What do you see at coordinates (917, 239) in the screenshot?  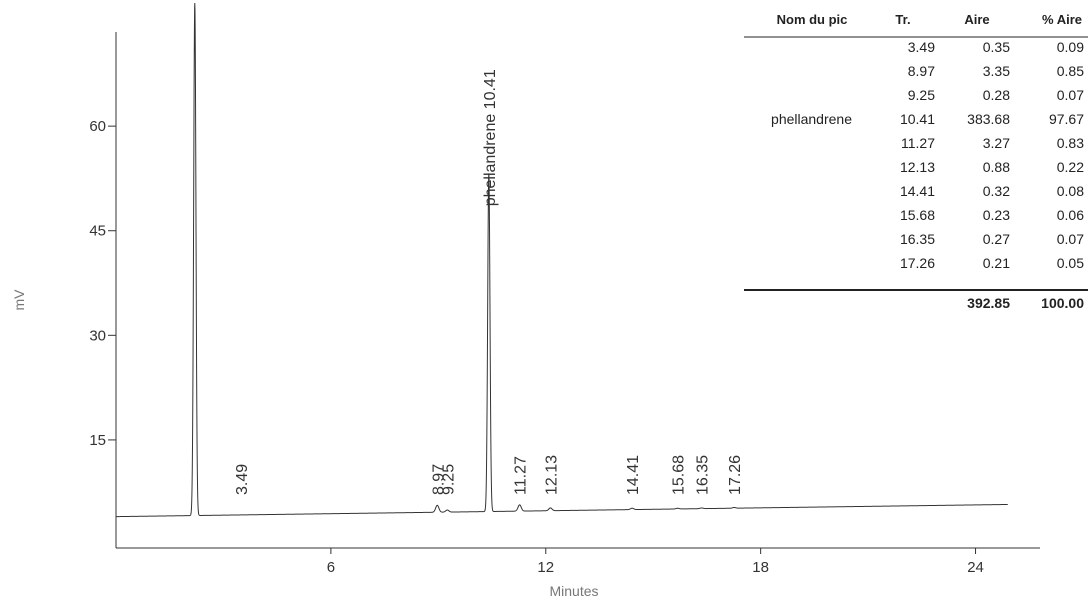 I see `table-cell-tr: 16.35` at bounding box center [917, 239].